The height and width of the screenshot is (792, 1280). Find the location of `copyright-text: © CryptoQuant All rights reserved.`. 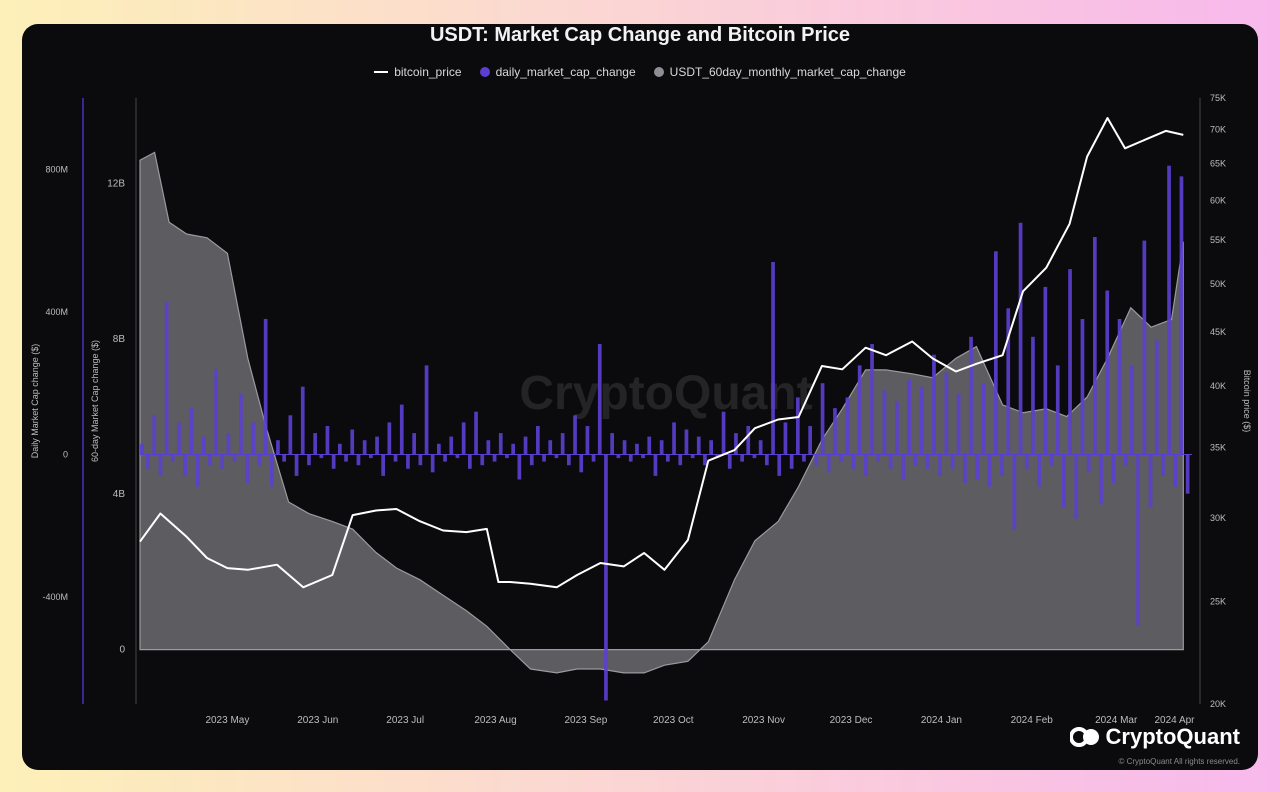

copyright-text: © CryptoQuant All rights reserved. is located at coordinates (1179, 761).